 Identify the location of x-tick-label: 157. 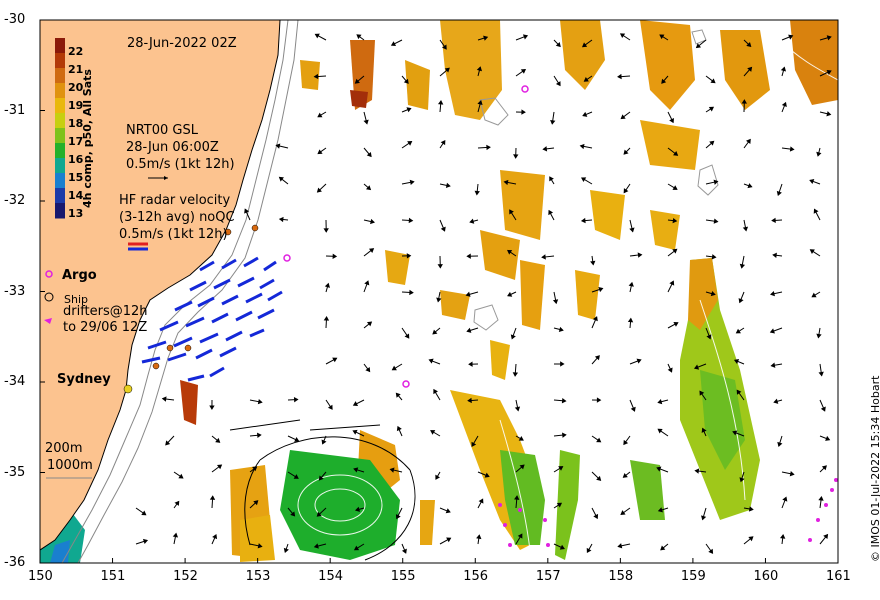
(548, 576).